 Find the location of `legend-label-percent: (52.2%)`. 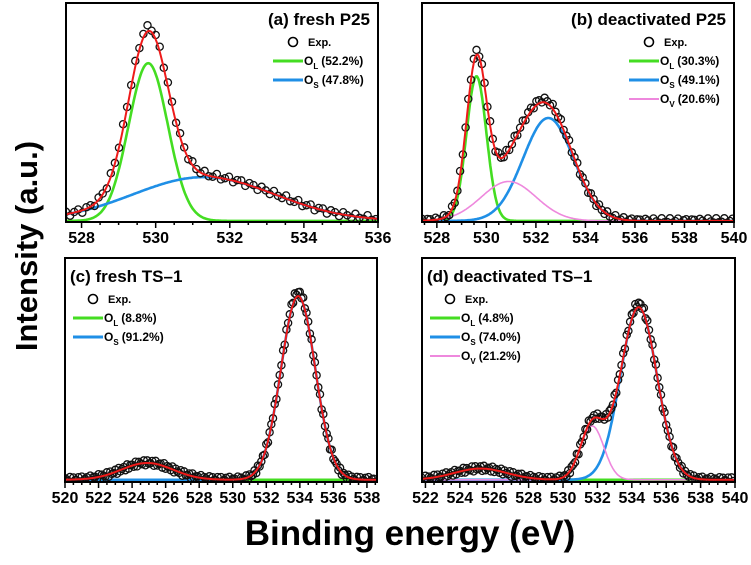

legend-label-percent: (52.2%) is located at coordinates (342, 61).